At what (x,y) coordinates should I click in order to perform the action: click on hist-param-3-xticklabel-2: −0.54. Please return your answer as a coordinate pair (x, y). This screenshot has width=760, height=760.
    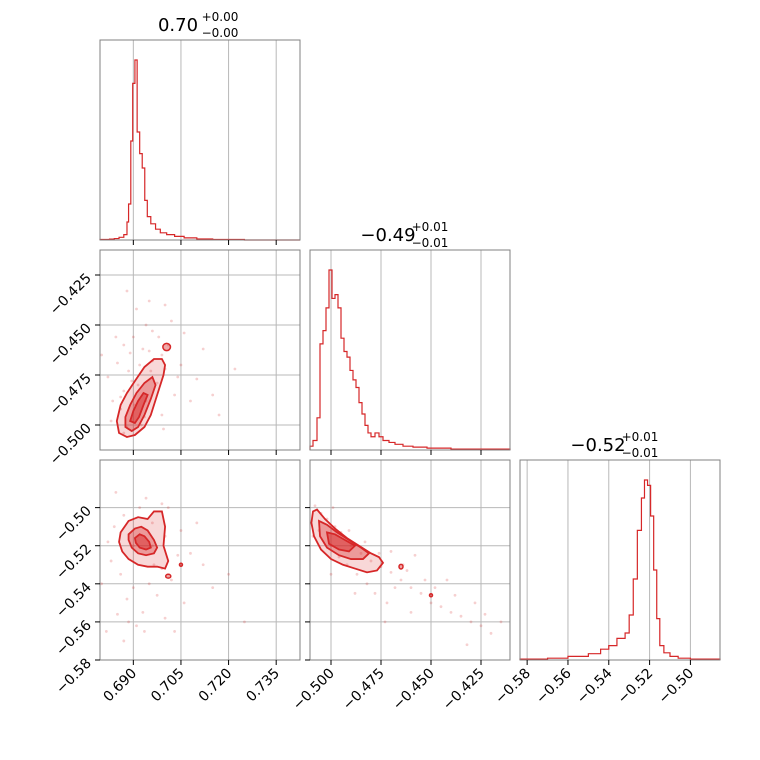
    Looking at the image, I should click on (595, 686).